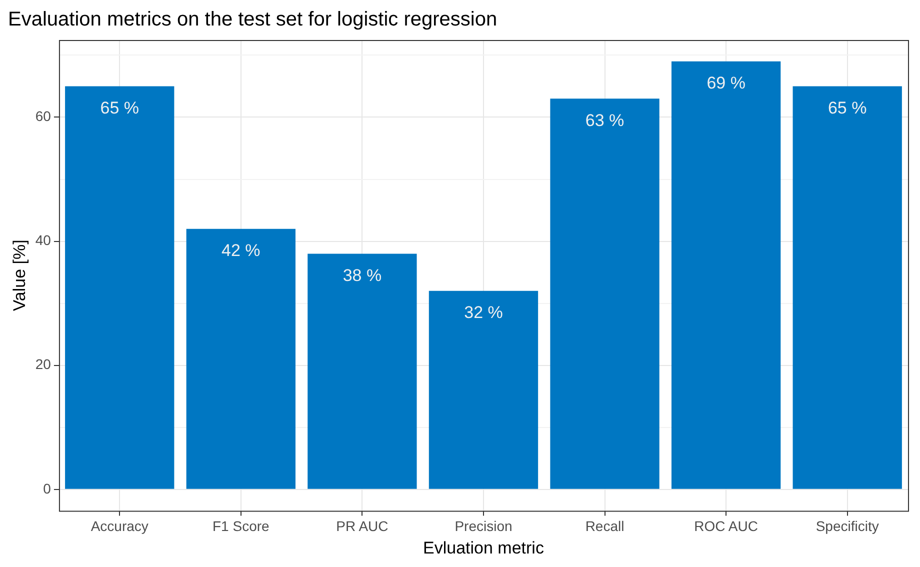 The width and height of the screenshot is (920, 567). Describe the element at coordinates (483, 312) in the screenshot. I see `data-label: 32 %` at that location.